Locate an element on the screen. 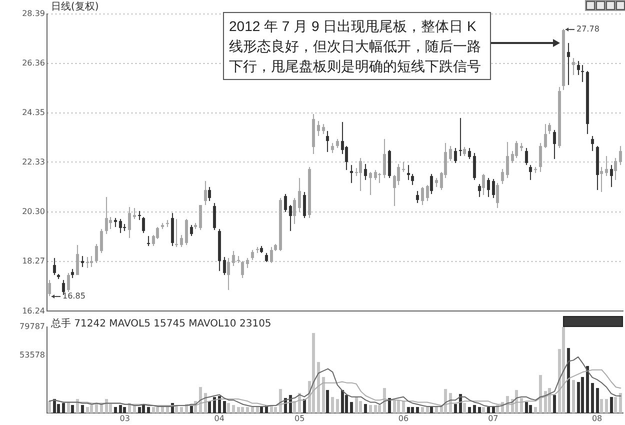 The width and height of the screenshot is (625, 425). annotation: 2012 年 7 月 9 日出现甩尾板，整体日 K 线形态良好，但次日大幅低开，随后一路下行，甩尾盘板则是明确的短线下跌信号 is located at coordinates (357, 46).